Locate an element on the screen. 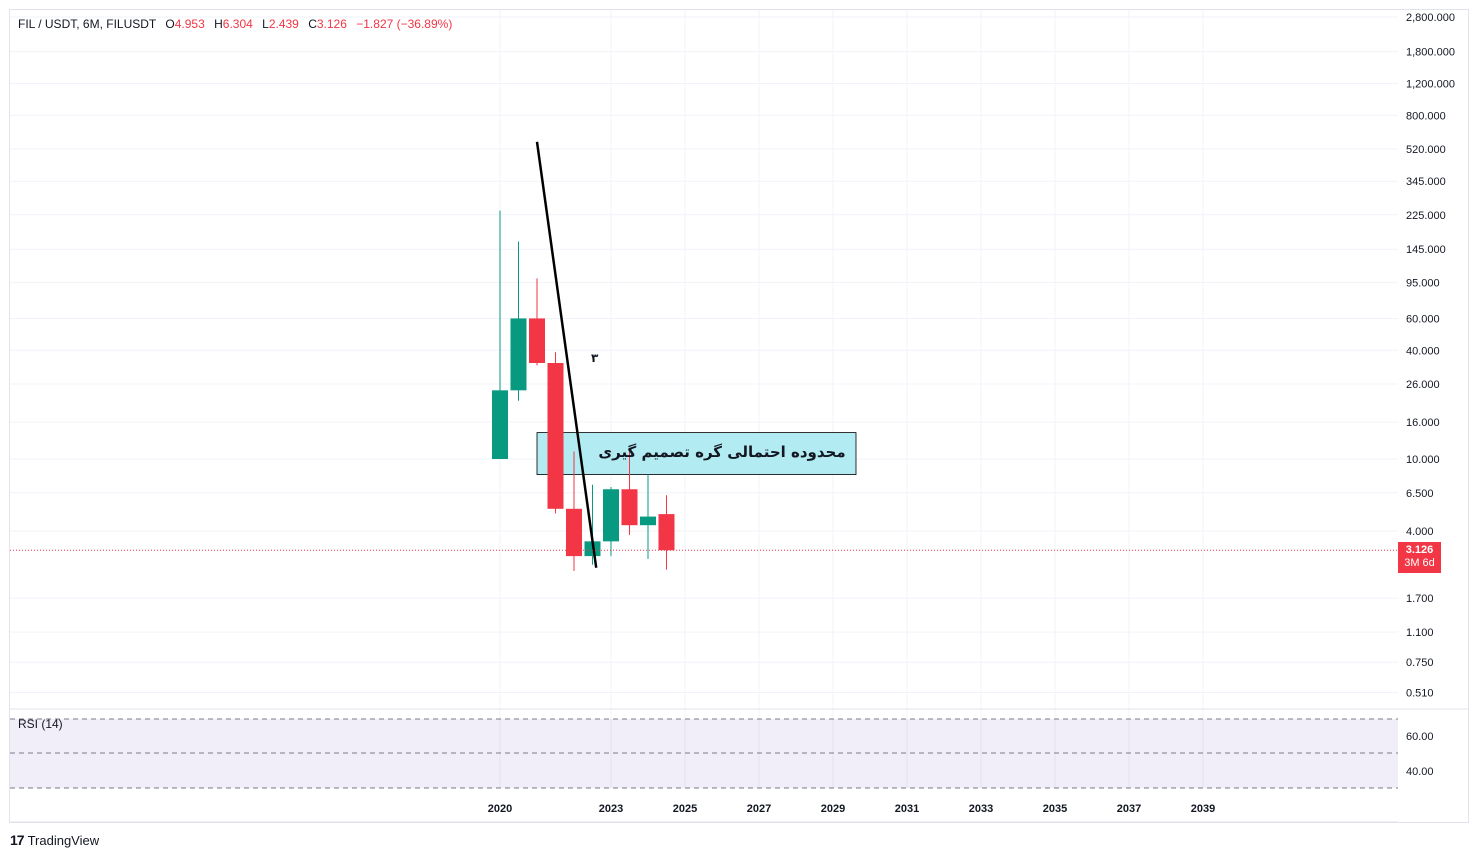 This screenshot has width=1478, height=858. close-label: C is located at coordinates (312, 24).